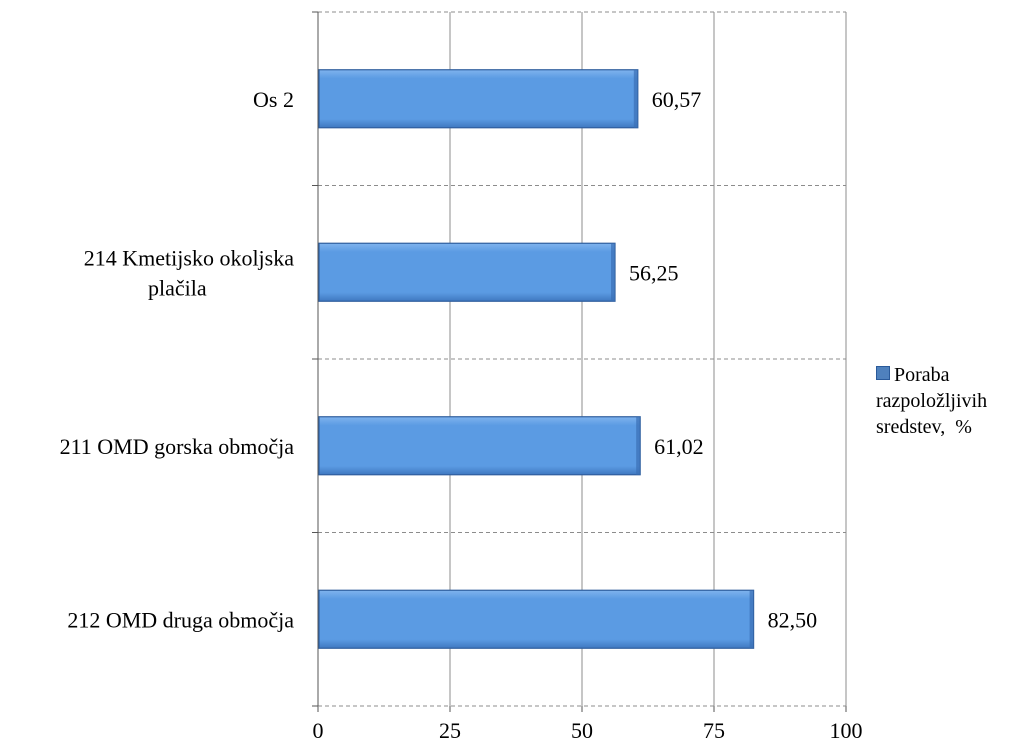  I want to click on category-label: 211 OMD gorska območja, so click(177, 446).